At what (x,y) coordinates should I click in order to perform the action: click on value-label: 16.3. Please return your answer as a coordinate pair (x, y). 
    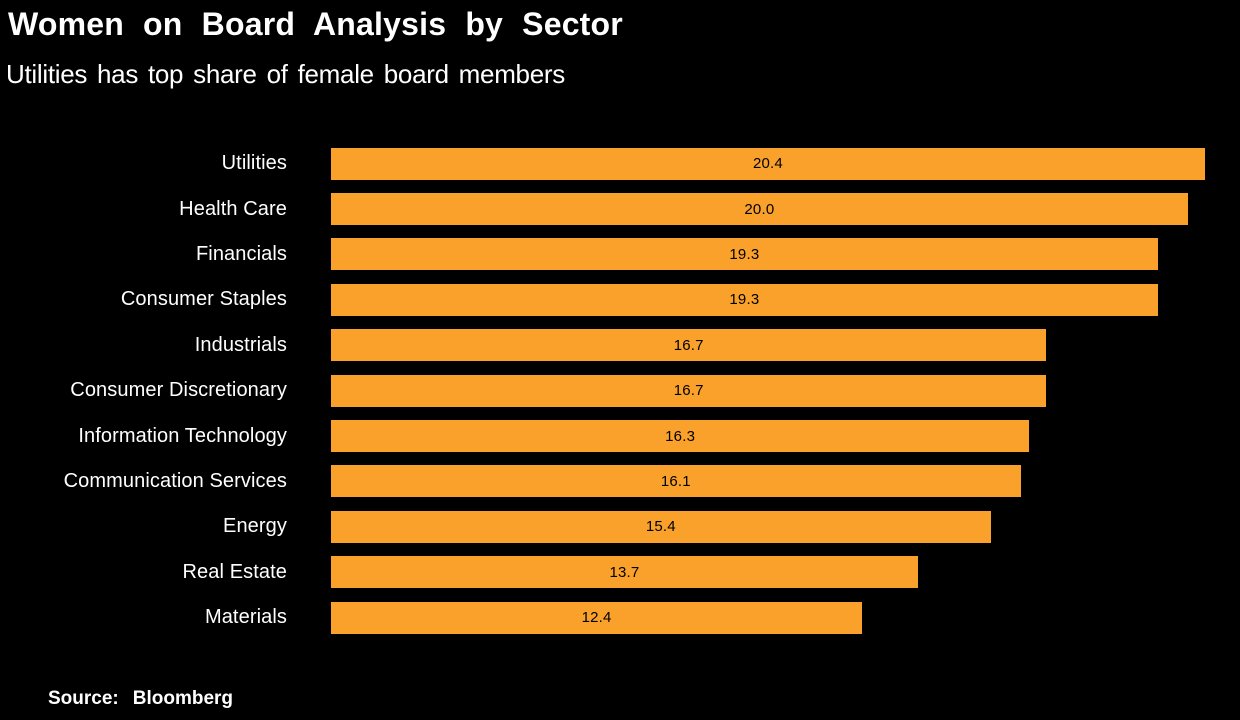
    Looking at the image, I should click on (680, 436).